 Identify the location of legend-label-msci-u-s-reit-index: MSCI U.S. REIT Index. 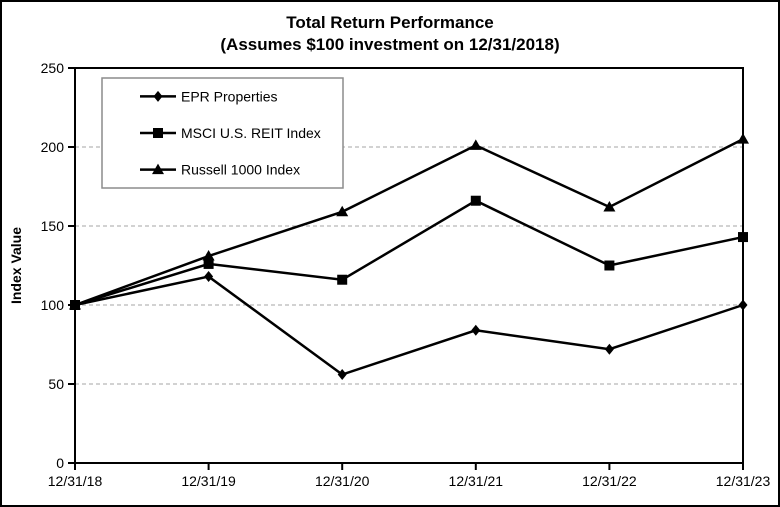
(251, 133).